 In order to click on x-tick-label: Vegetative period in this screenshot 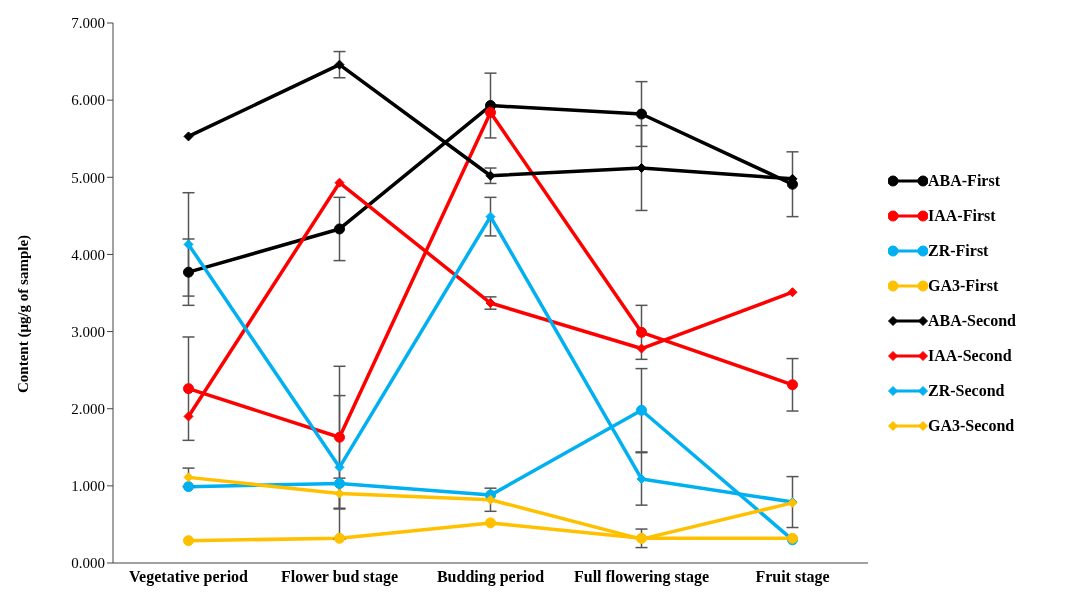, I will do `click(189, 577)`.